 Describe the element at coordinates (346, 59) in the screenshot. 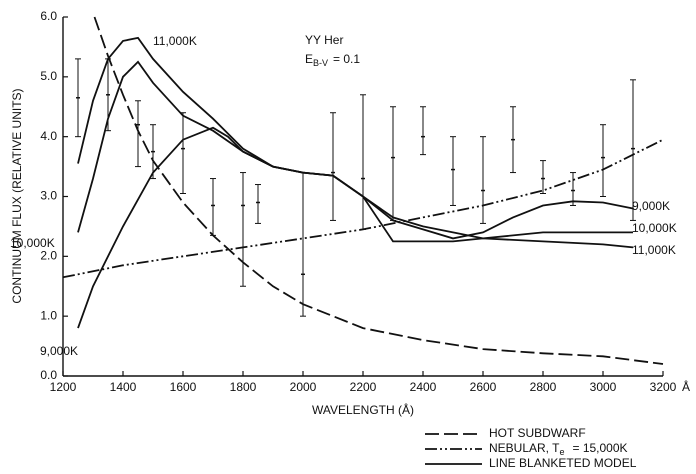

I see `annotation-excess-value: = 0.1` at that location.